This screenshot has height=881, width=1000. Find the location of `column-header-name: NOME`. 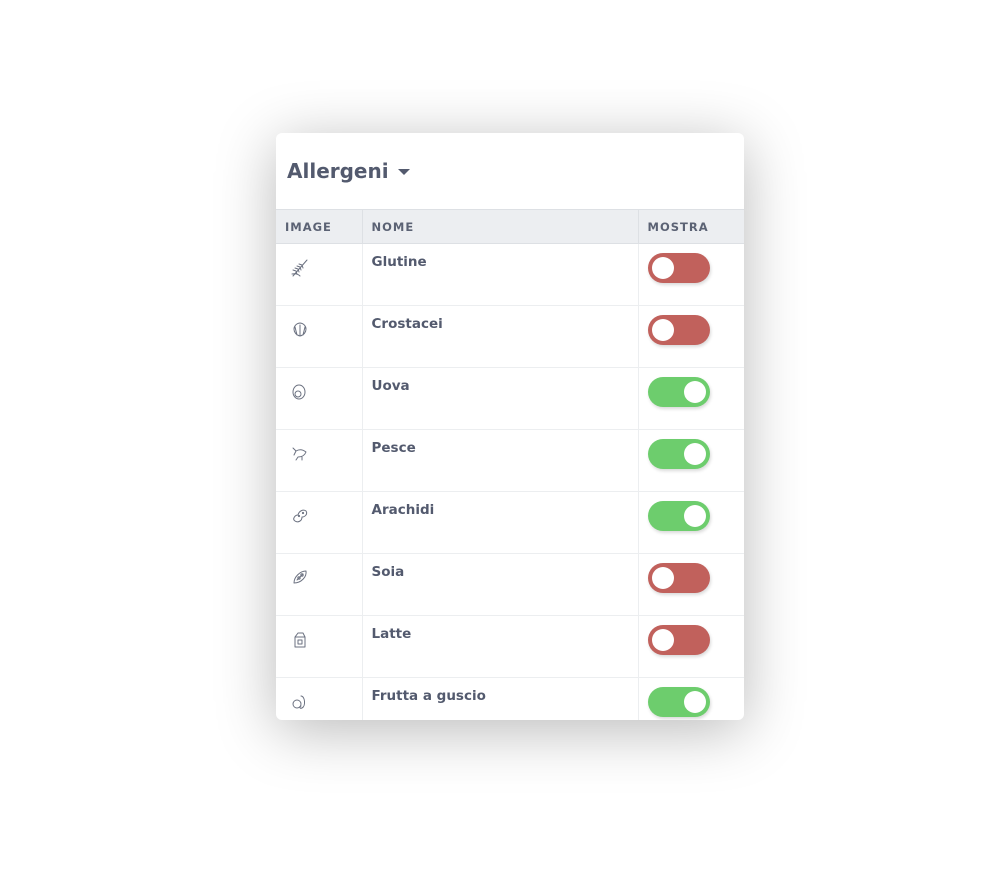

column-header-name: NOME is located at coordinates (500, 226).